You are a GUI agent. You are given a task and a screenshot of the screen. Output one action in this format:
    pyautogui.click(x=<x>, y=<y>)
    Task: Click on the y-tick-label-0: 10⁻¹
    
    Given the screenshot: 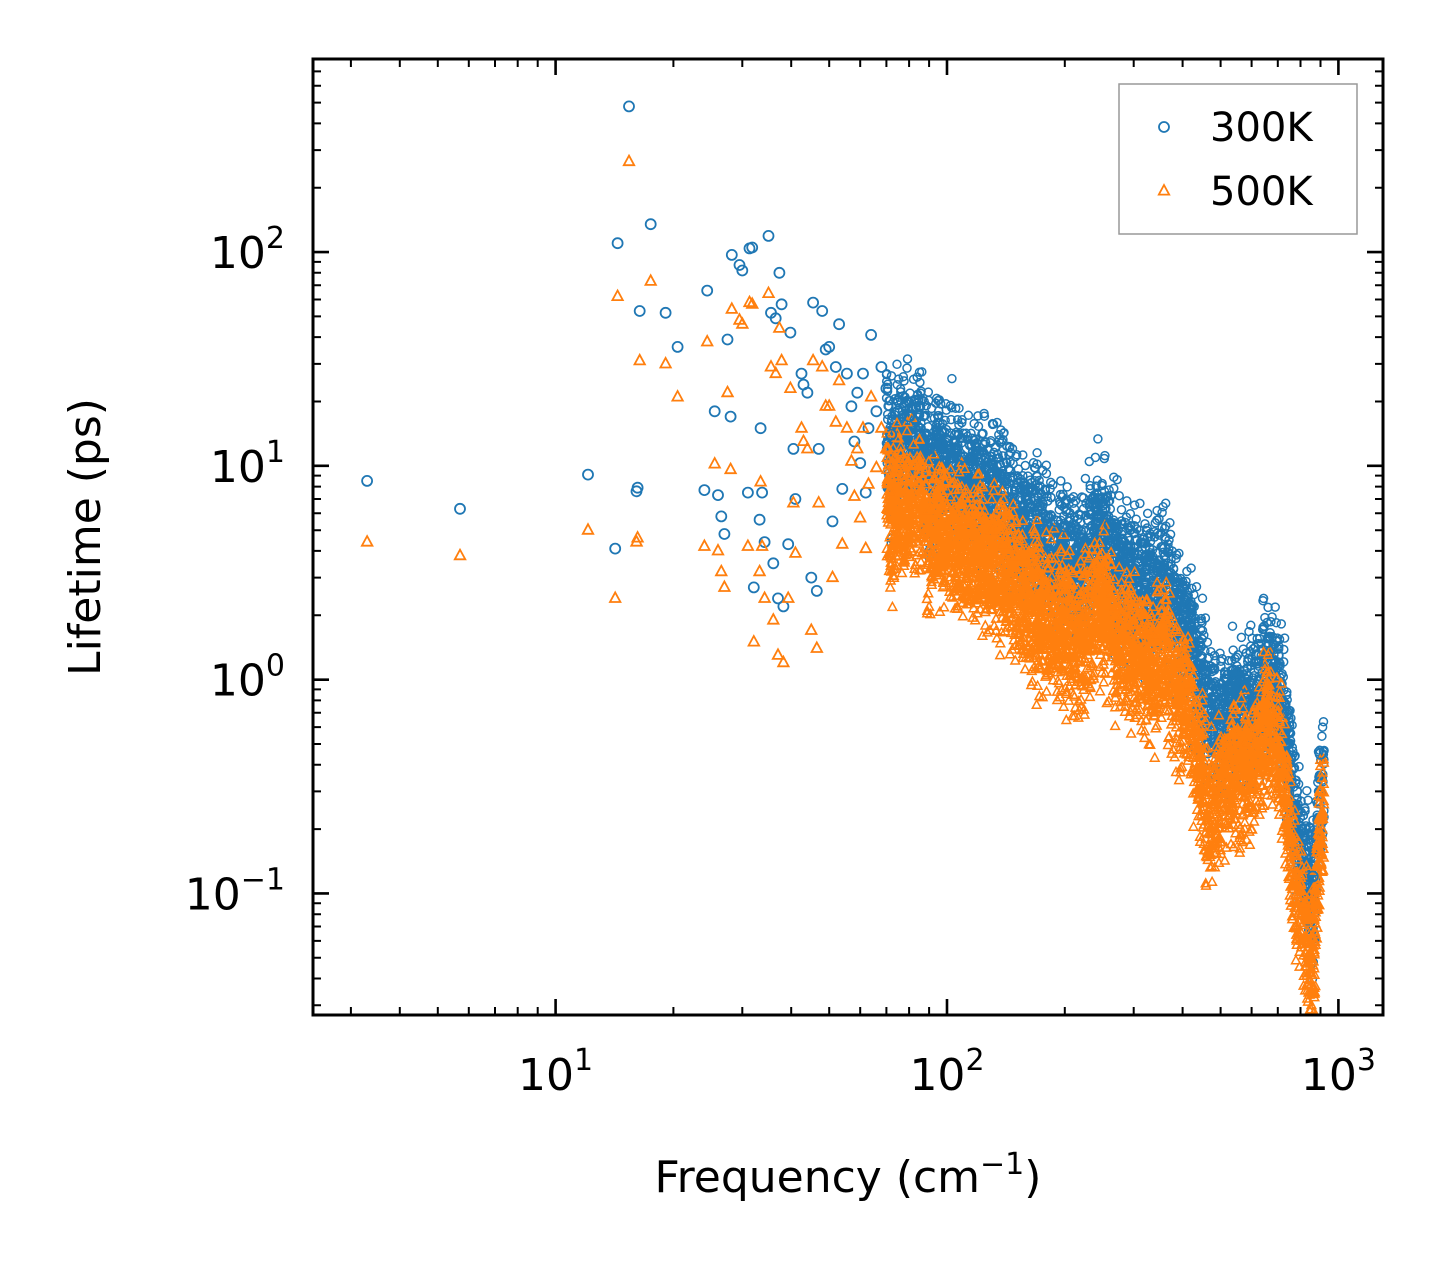 What is the action you would take?
    pyautogui.click(x=235, y=891)
    